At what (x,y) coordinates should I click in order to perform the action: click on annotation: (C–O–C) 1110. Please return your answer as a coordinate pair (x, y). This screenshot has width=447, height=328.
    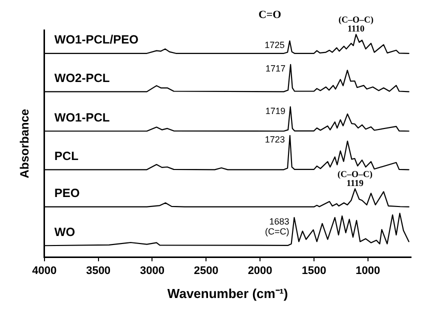
    Looking at the image, I should click on (356, 24).